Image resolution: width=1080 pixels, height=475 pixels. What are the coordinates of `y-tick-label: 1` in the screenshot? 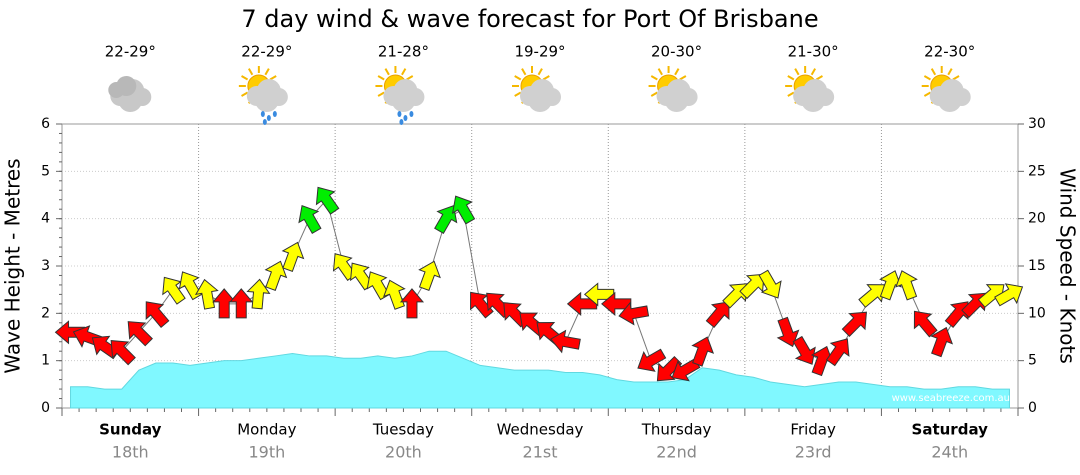 It's located at (45, 361).